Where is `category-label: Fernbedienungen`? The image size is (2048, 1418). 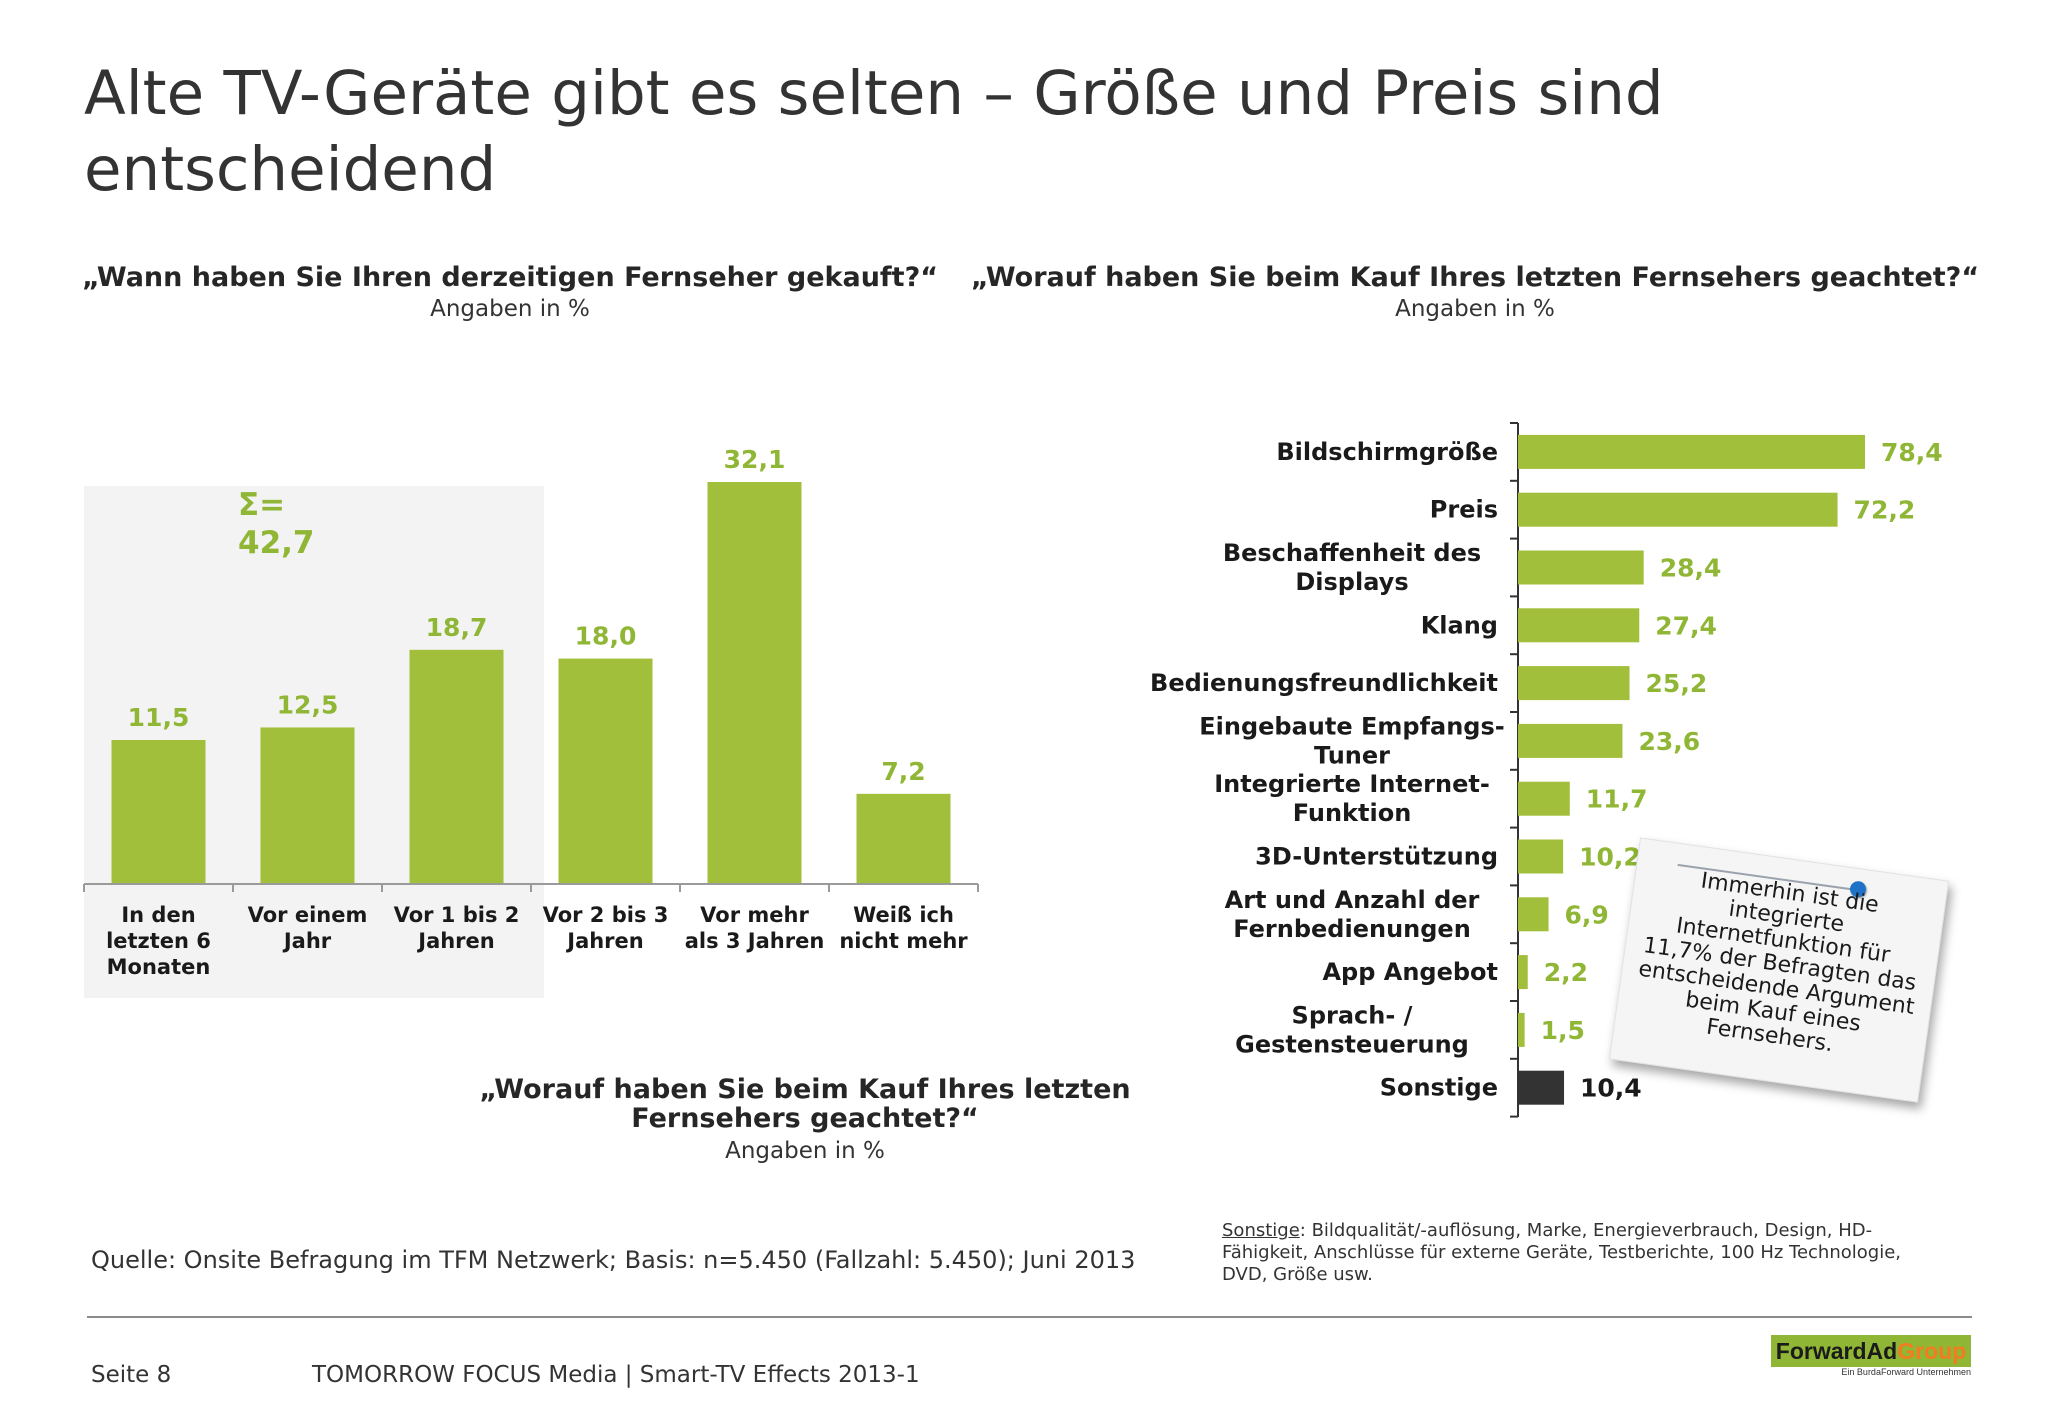 category-label: Fernbedienungen is located at coordinates (1352, 929).